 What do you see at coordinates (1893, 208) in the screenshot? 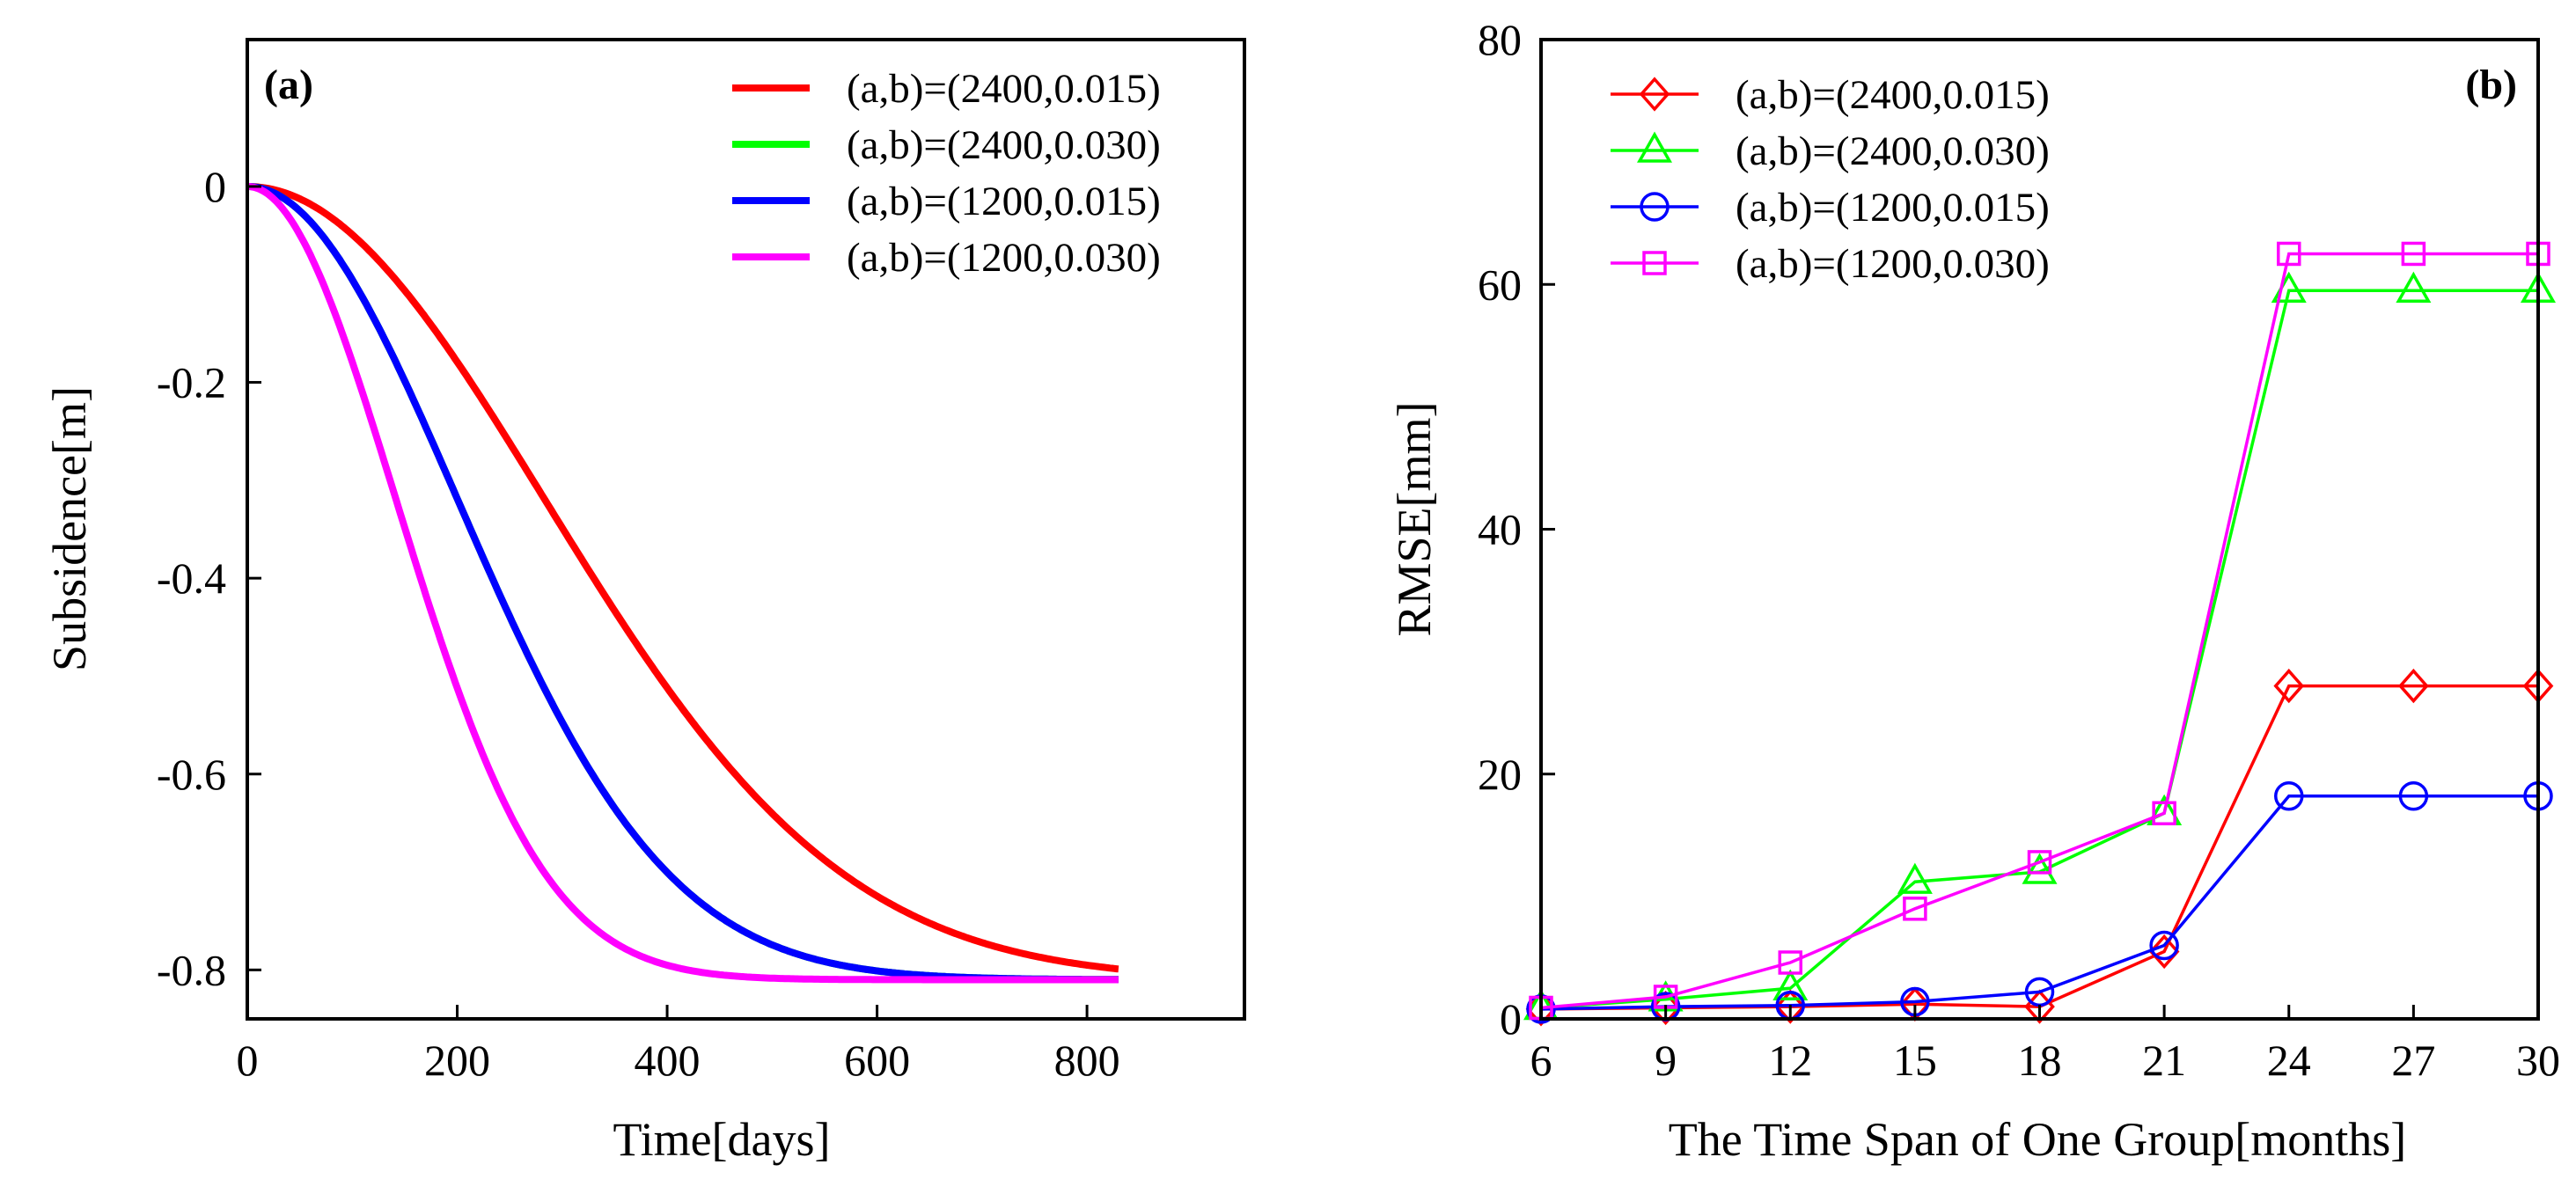
I see `panel-b-legend-label: (a,b)=(1200,0.015)` at bounding box center [1893, 208].